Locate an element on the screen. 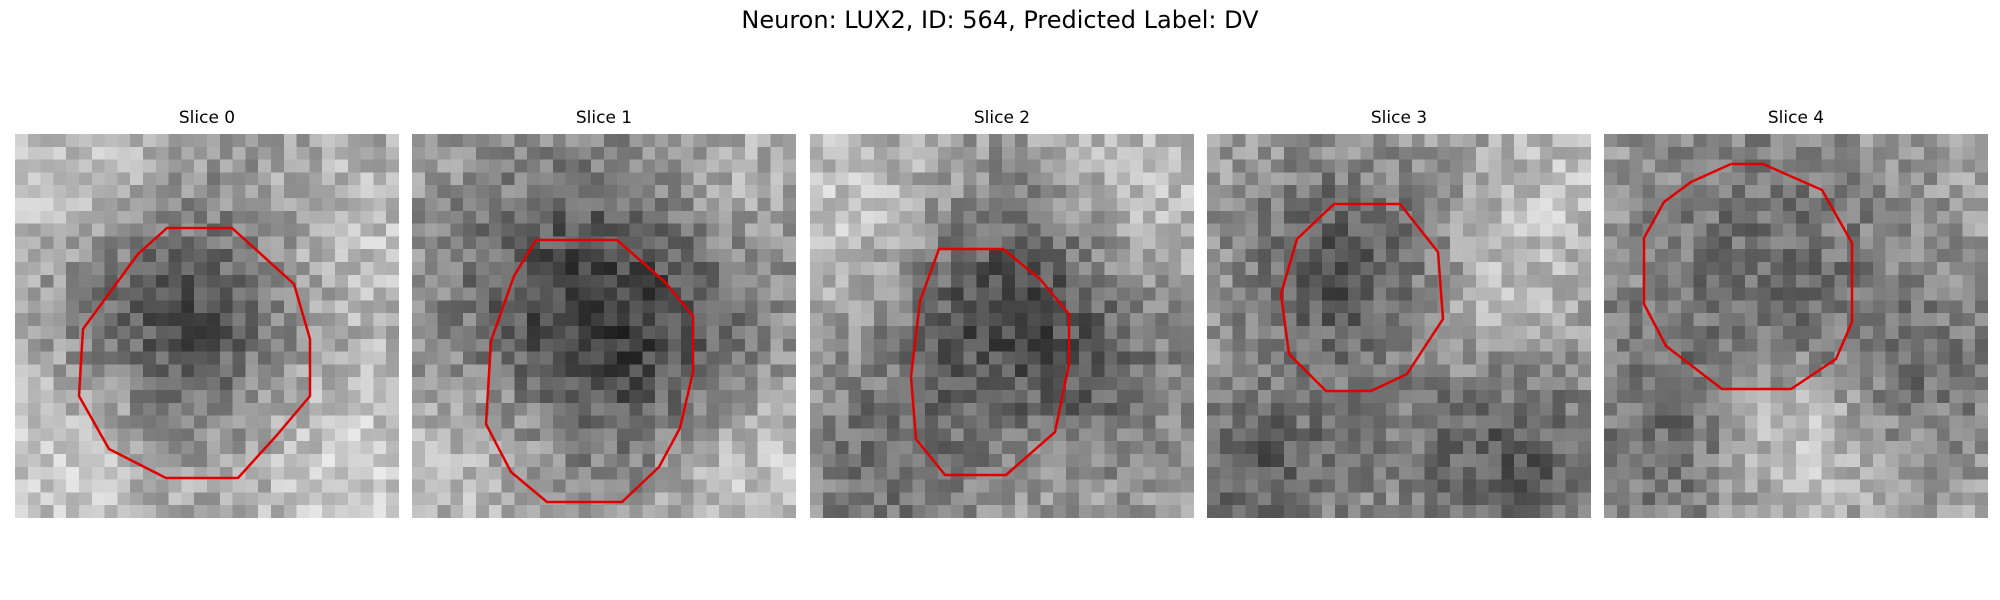 The height and width of the screenshot is (600, 2000). slice-title: Slice 1 is located at coordinates (604, 118).